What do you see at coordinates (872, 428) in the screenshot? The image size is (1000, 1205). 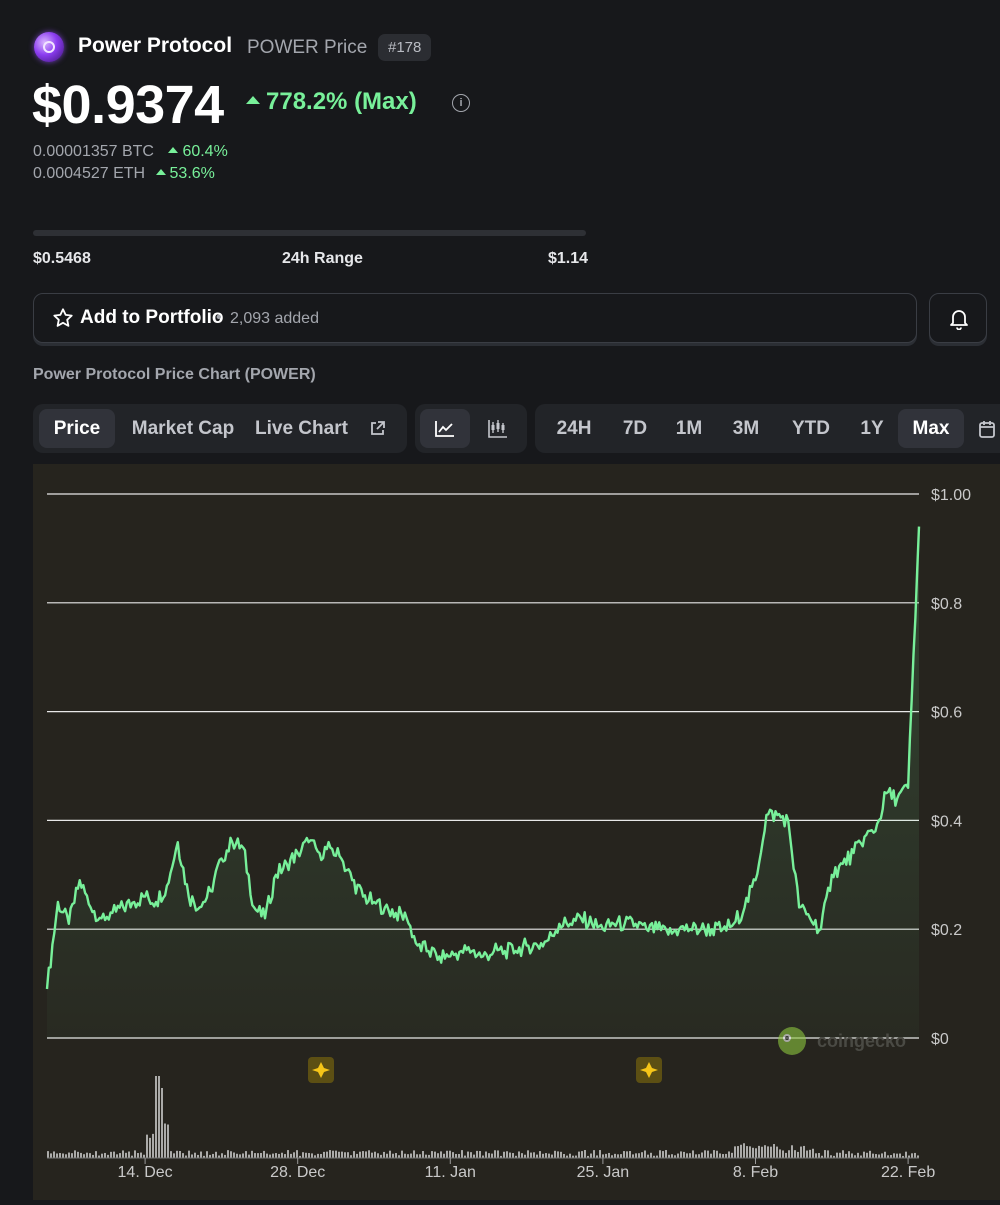 I see `range-tab-1y: 1Y` at bounding box center [872, 428].